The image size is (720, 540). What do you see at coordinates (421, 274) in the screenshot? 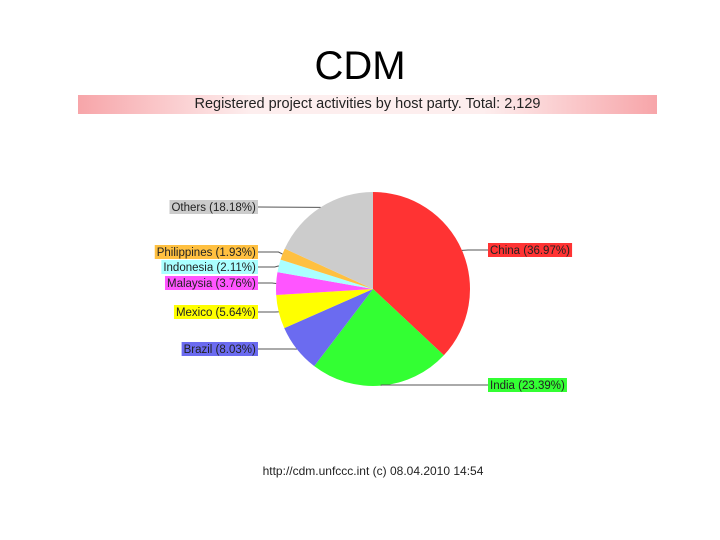
I see `pie-slice-china` at bounding box center [421, 274].